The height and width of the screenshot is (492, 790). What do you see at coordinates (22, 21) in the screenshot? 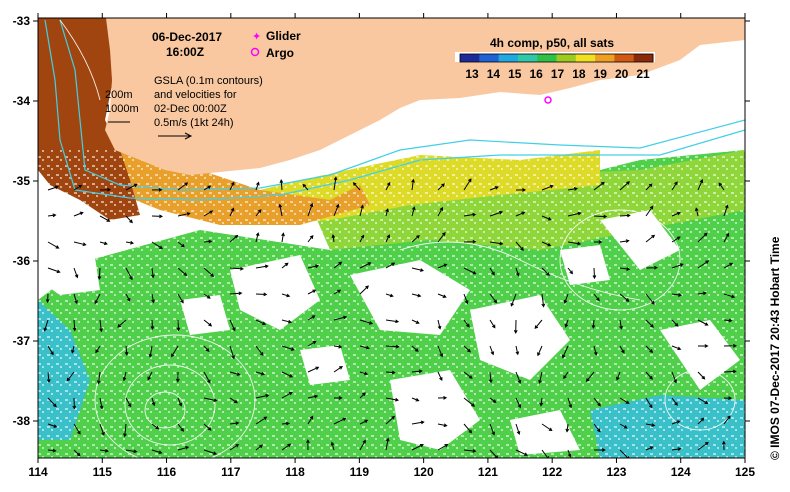
I see `y-tick-label: -33` at bounding box center [22, 21].